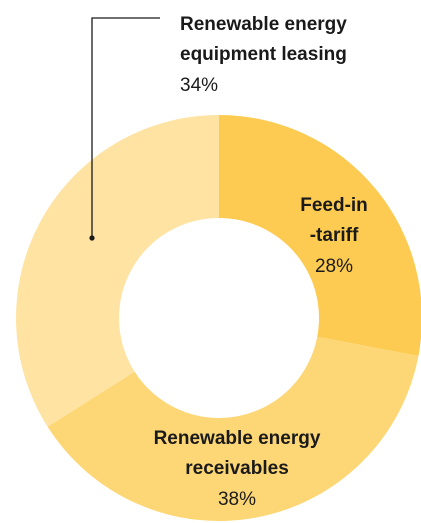  What do you see at coordinates (237, 499) in the screenshot?
I see `slice-value-receivables: 38%` at bounding box center [237, 499].